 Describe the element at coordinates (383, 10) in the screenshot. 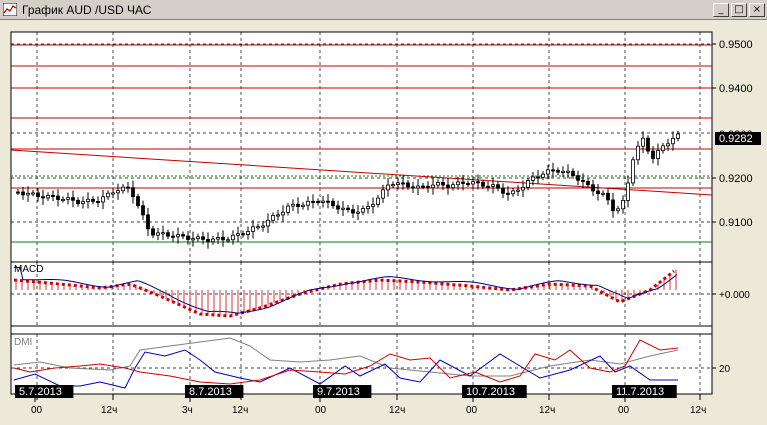

I see `title-bar: График AUD /USD ЧАС _ □ ×` at that location.